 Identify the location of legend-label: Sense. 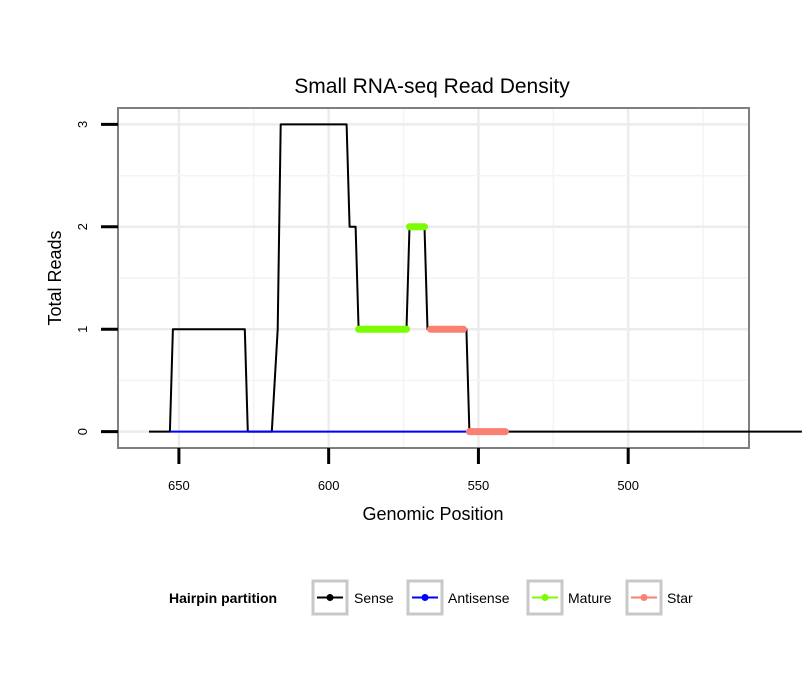
(374, 598).